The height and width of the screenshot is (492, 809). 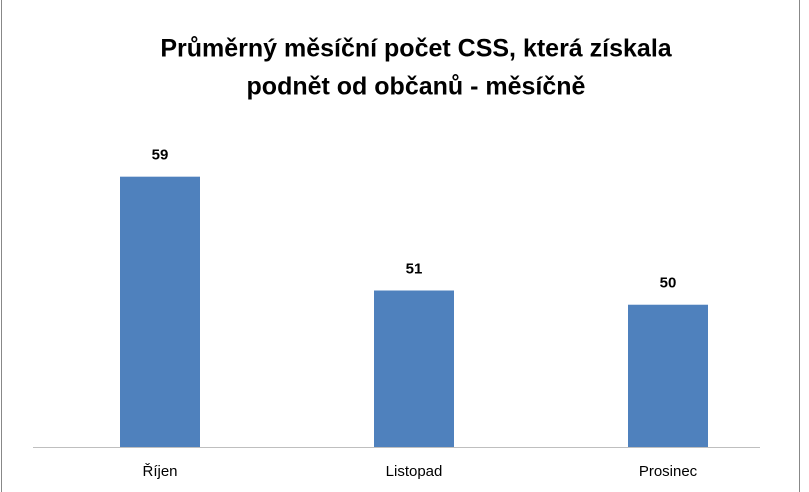 I want to click on chart-title: podnět od občanů - měsíčně, so click(x=416, y=87).